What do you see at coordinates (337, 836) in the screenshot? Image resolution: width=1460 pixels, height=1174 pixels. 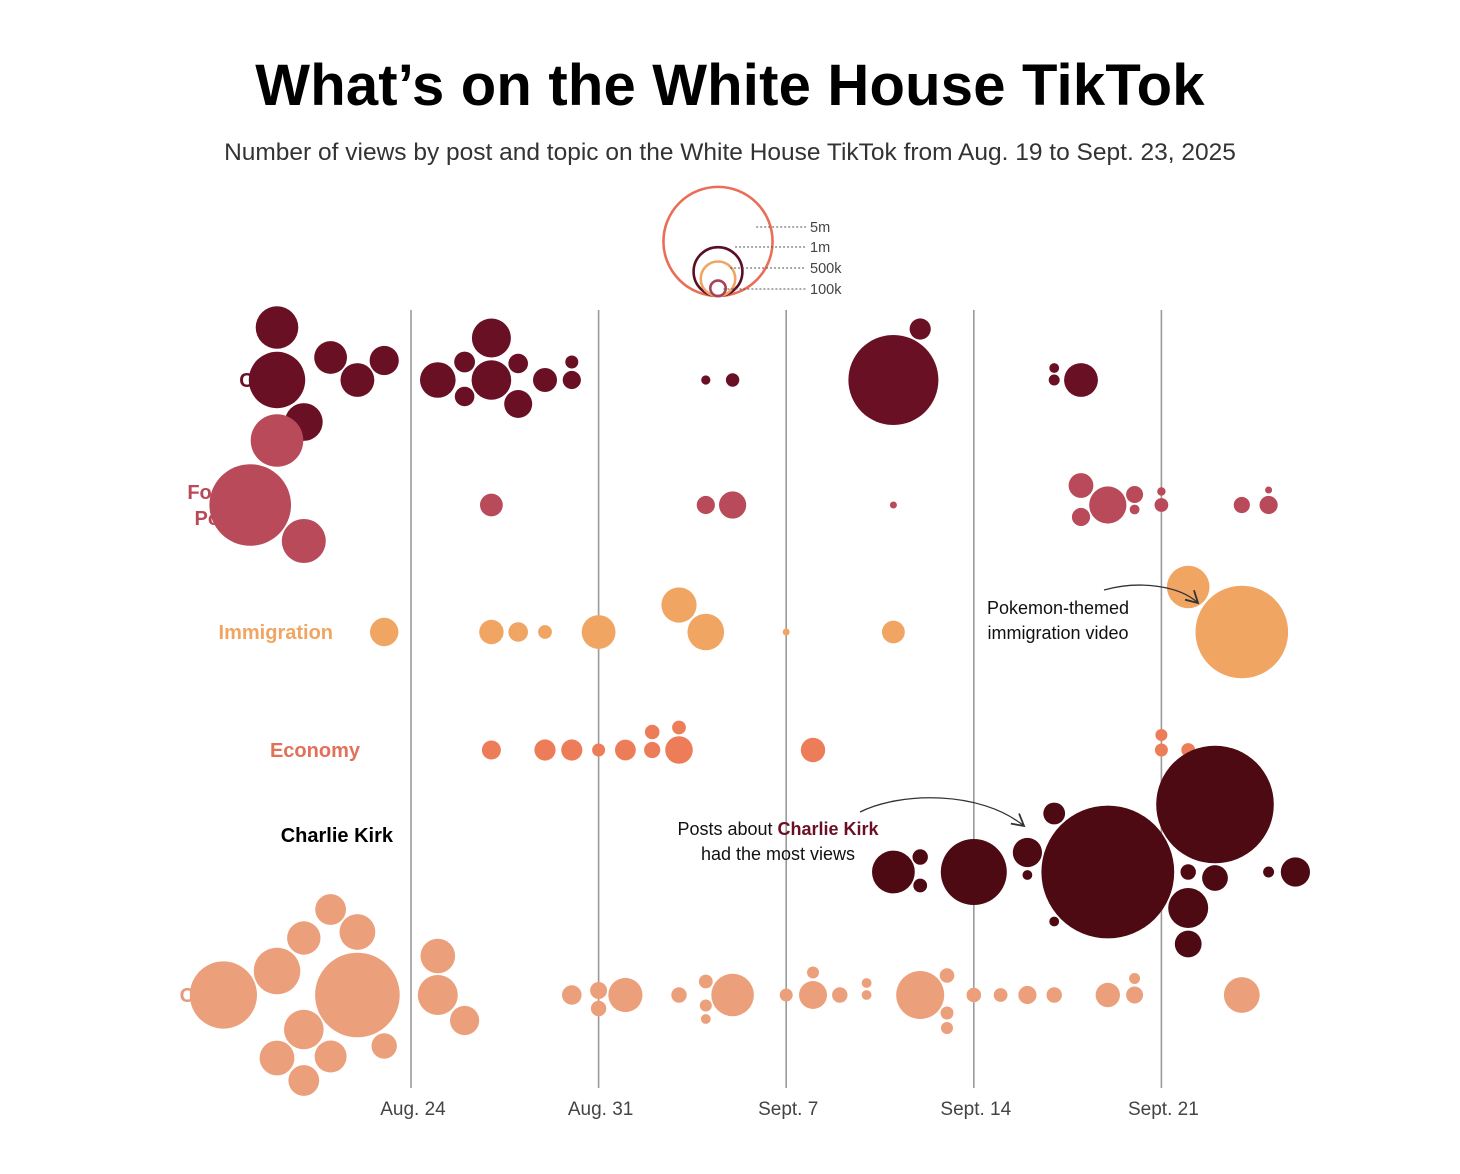 I see `category-label-charlie-kirk: Charlie Kirk` at bounding box center [337, 836].